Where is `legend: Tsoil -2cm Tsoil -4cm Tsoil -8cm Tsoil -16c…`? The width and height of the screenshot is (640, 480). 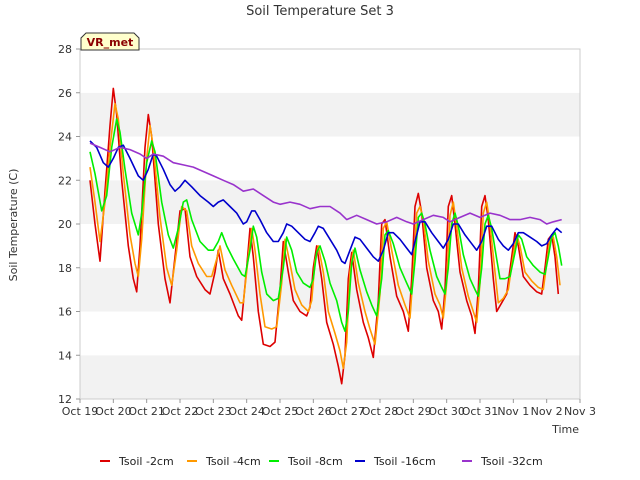 legend: Tsoil -2cm Tsoil -4cm Tsoil -8cm Tsoil -16c… is located at coordinates (321, 461).